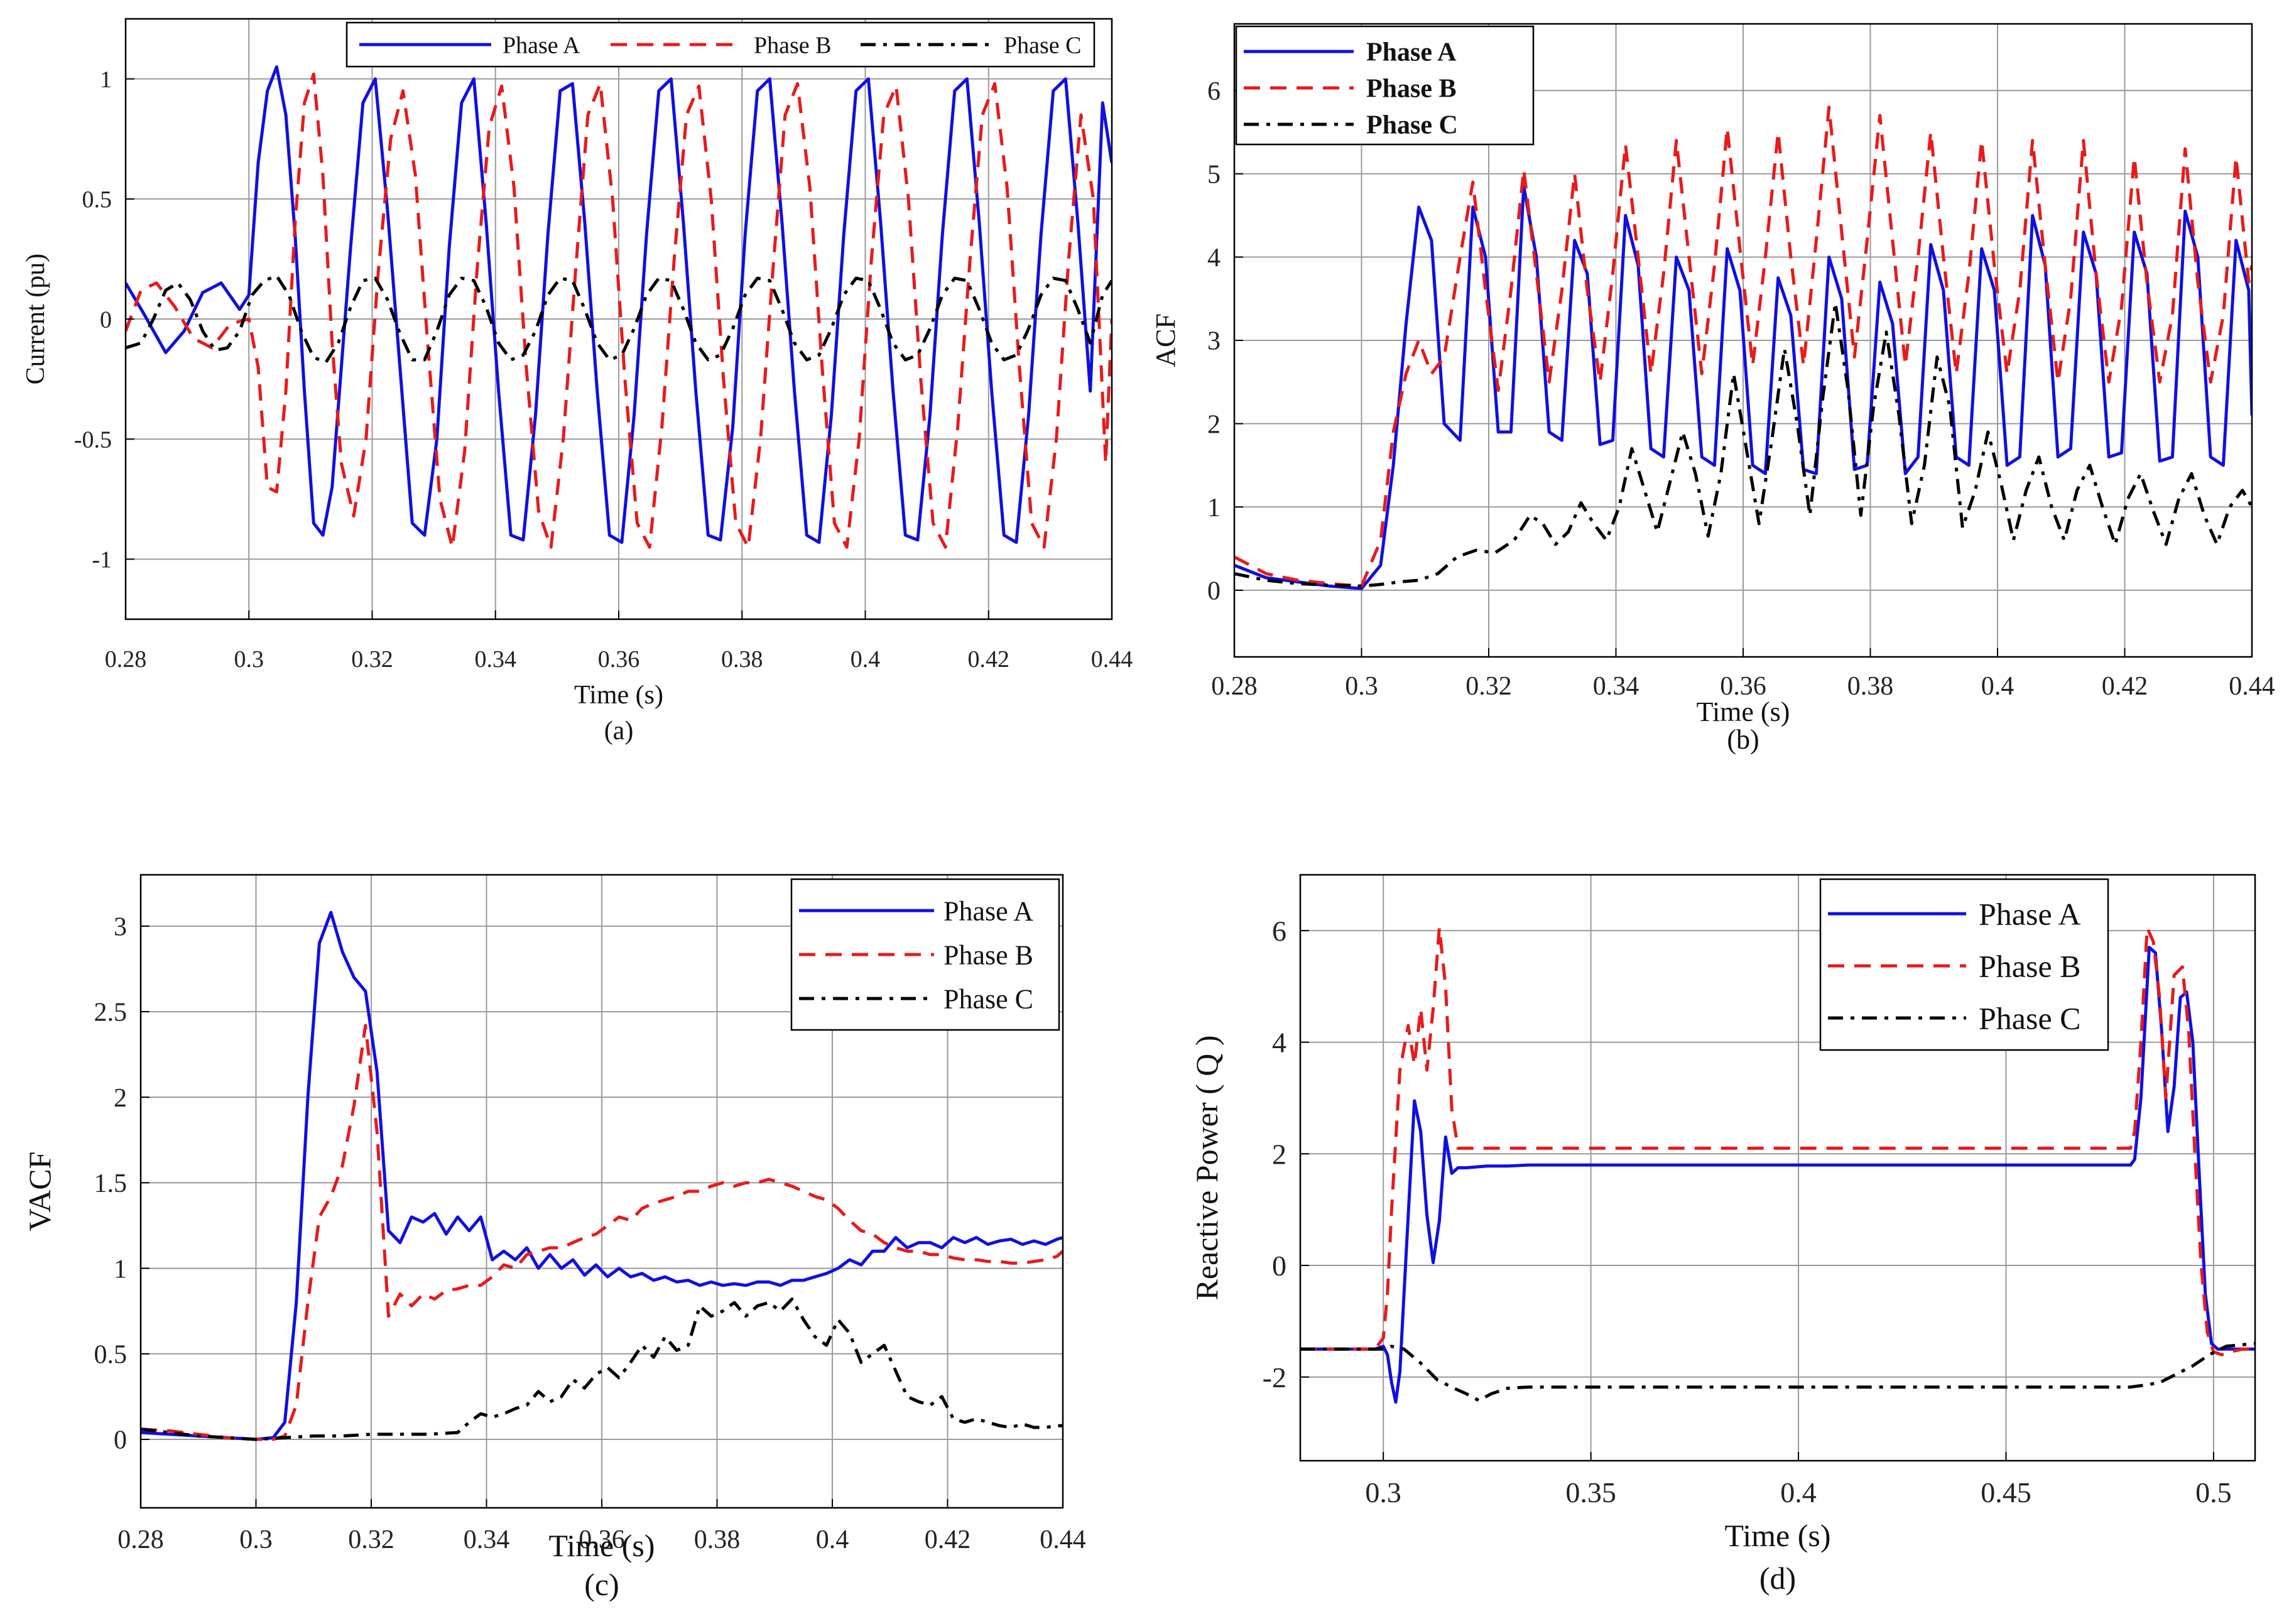  I want to click on panel-caption: (b), so click(1743, 739).